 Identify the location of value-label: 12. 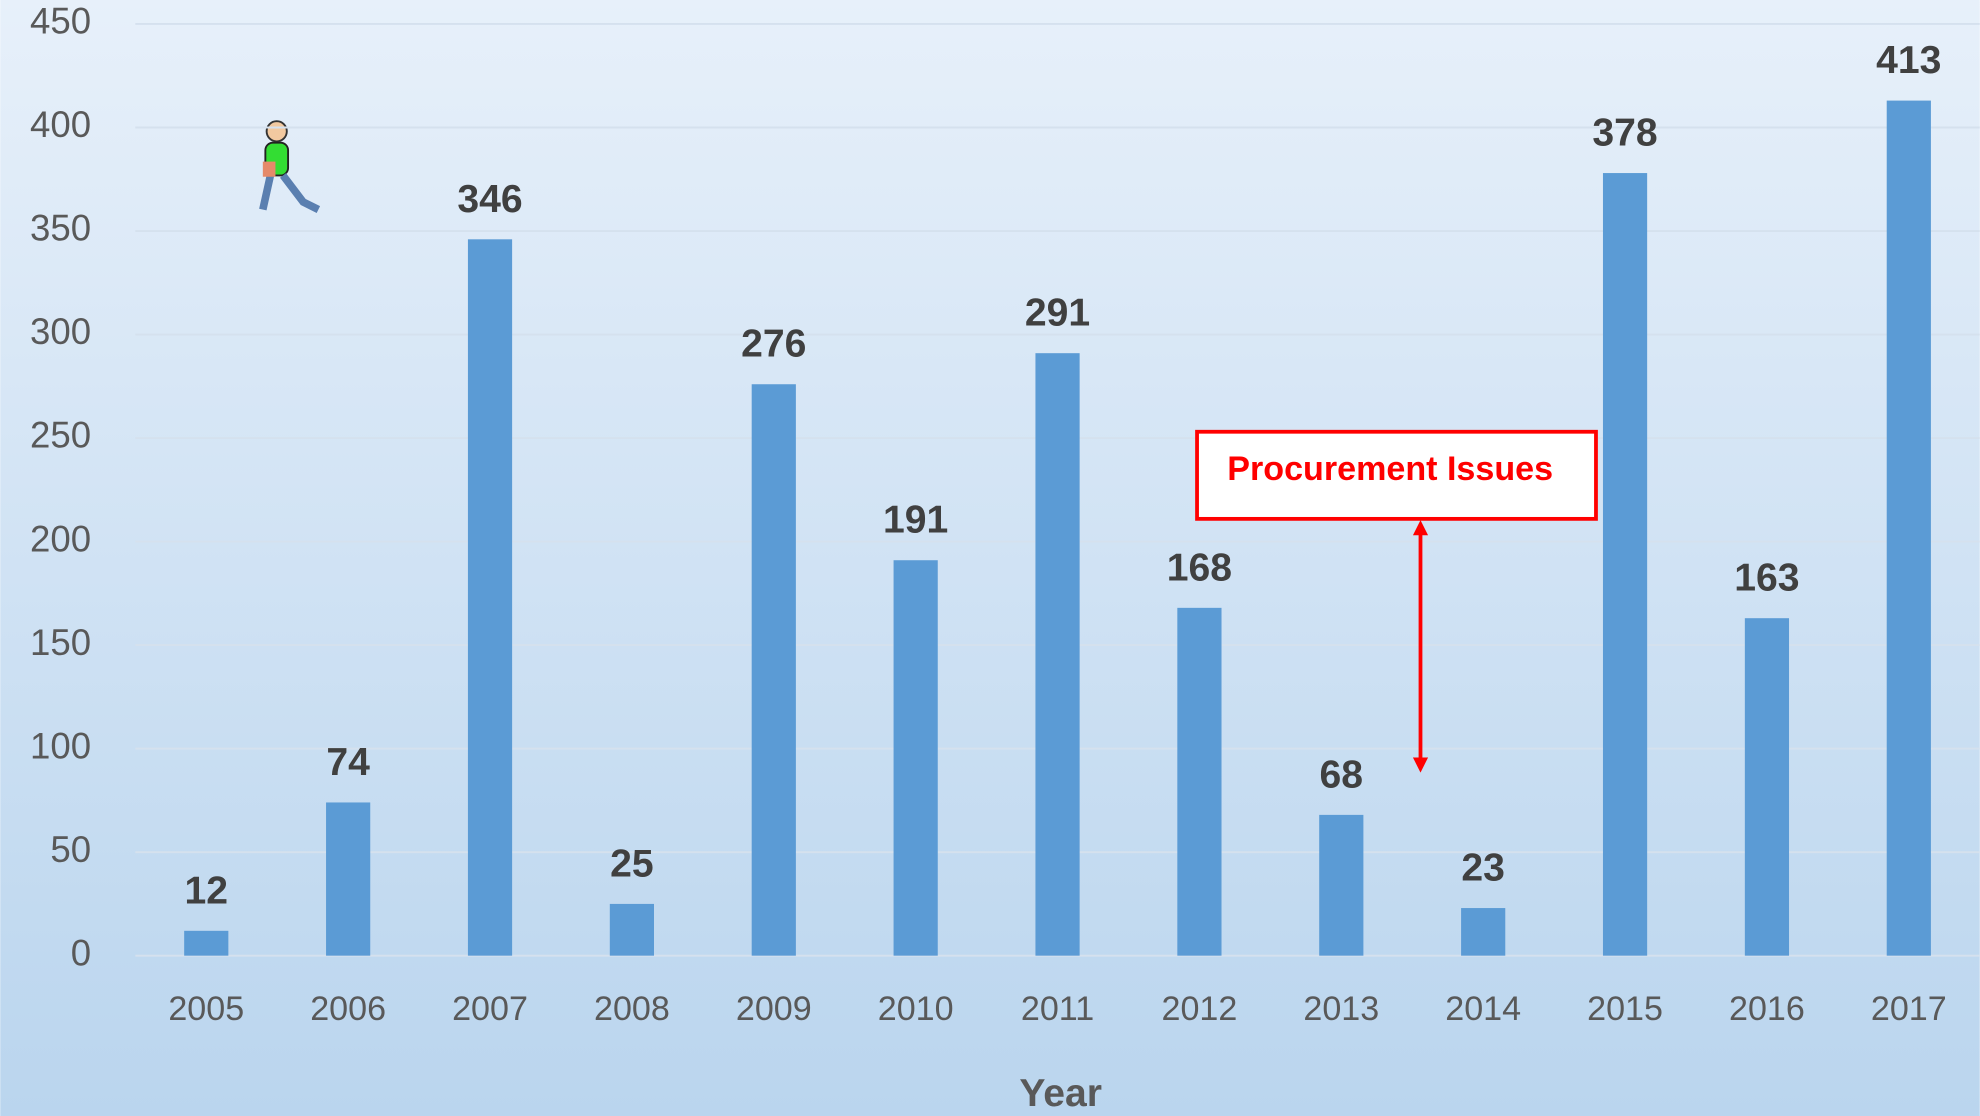
(206, 890).